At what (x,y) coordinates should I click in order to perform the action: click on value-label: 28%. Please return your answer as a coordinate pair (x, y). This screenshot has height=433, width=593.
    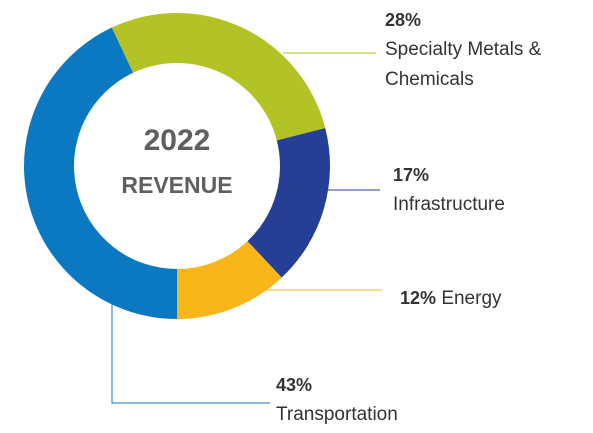
    Looking at the image, I should click on (403, 20).